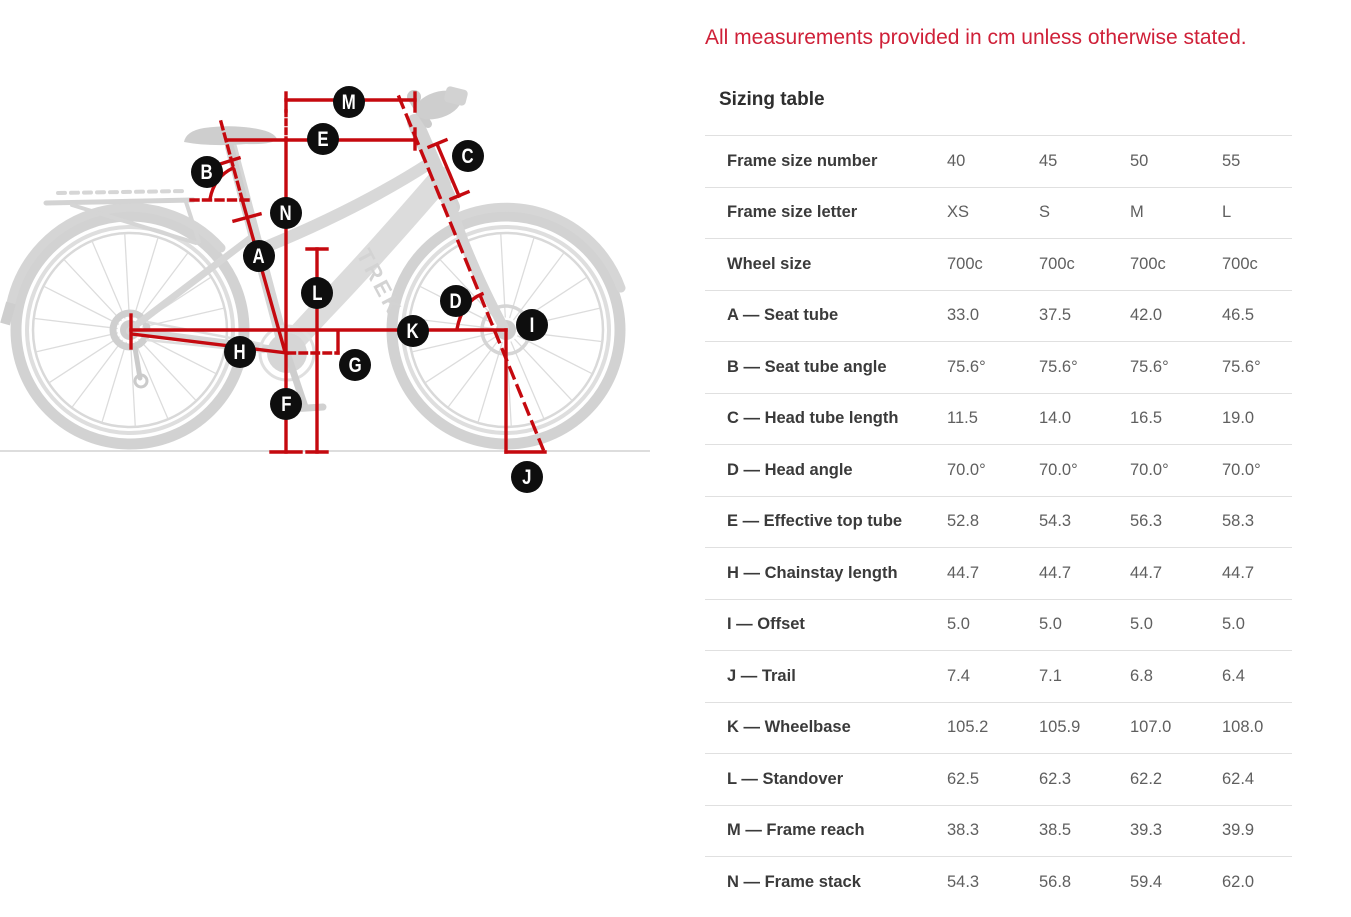  What do you see at coordinates (766, 624) in the screenshot?
I see `row-label: I — Offset` at bounding box center [766, 624].